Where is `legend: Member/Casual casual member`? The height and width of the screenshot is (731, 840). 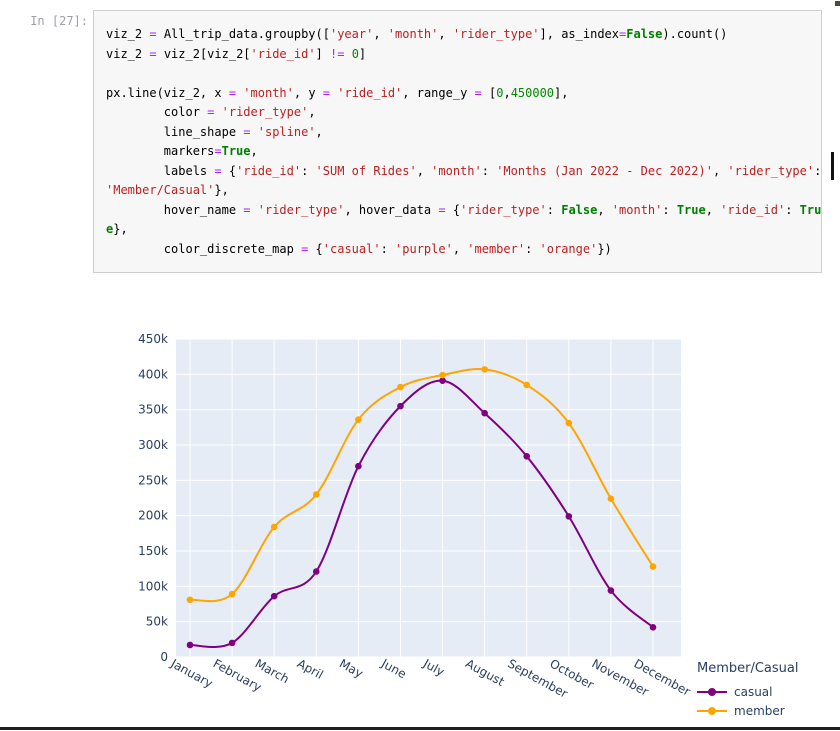
legend: Member/Casual casual member is located at coordinates (748, 690).